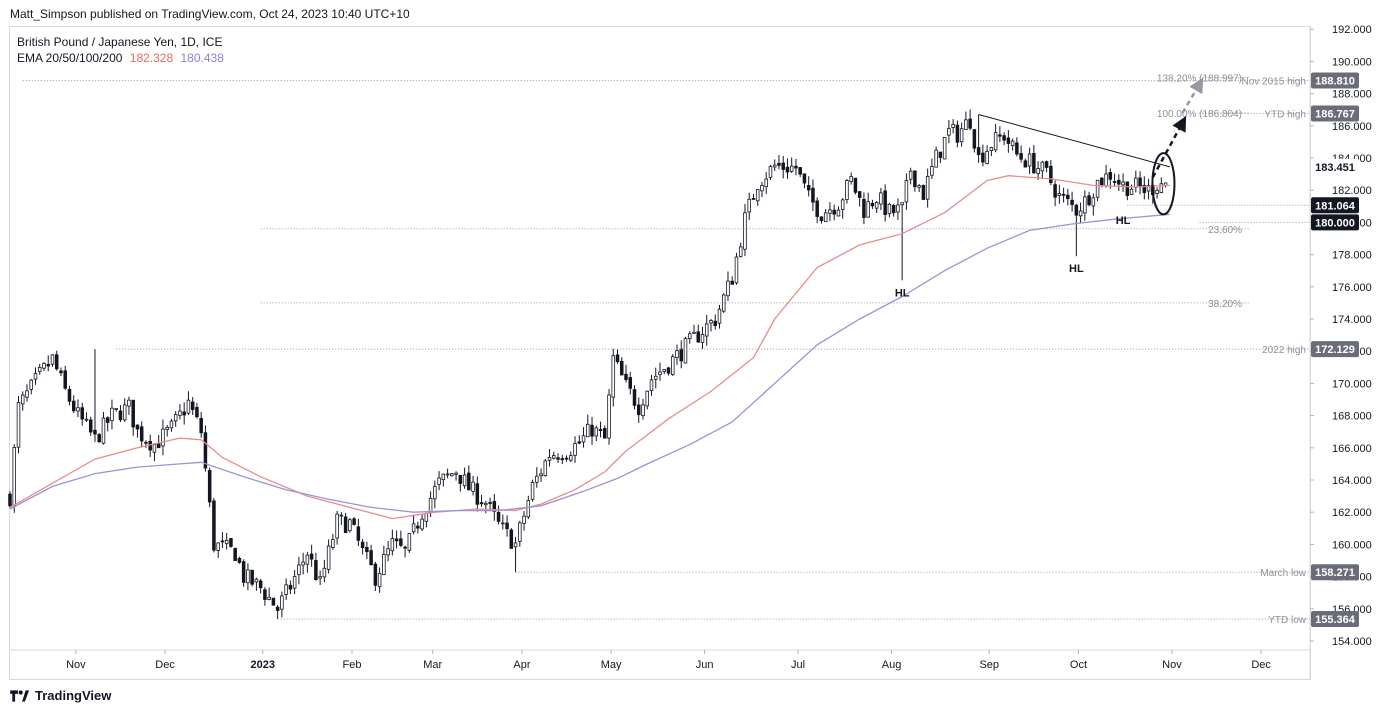 The width and height of the screenshot is (1377, 715). Describe the element at coordinates (263, 665) in the screenshot. I see `x-tick-label: 2023` at that location.